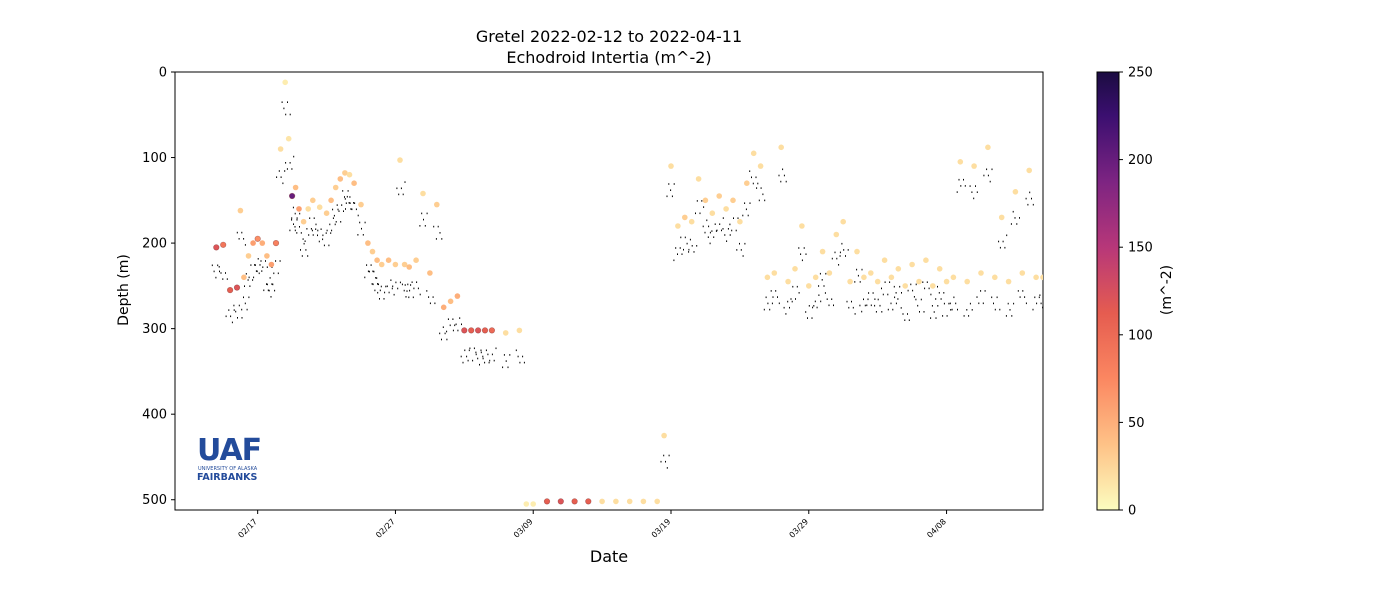  I want to click on y-tick-label: 300, so click(154, 329).